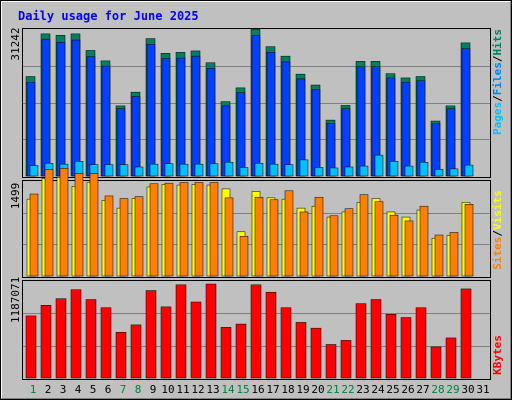 The height and width of the screenshot is (404, 512). What do you see at coordinates (437, 389) in the screenshot?
I see `x-tick-label: 28` at bounding box center [437, 389].